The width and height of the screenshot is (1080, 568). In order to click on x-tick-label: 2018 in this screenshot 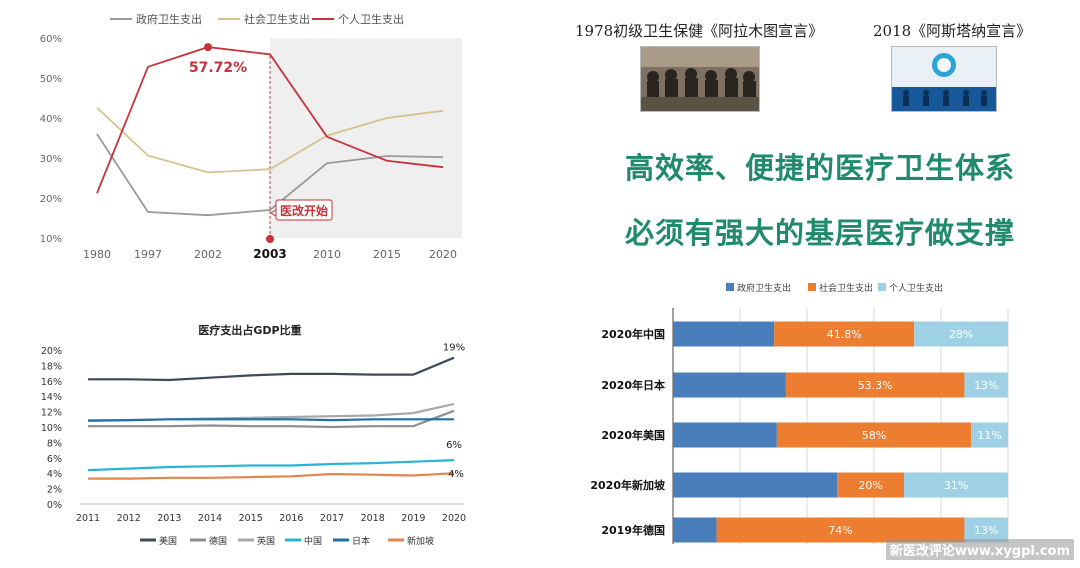, I will do `click(373, 518)`.